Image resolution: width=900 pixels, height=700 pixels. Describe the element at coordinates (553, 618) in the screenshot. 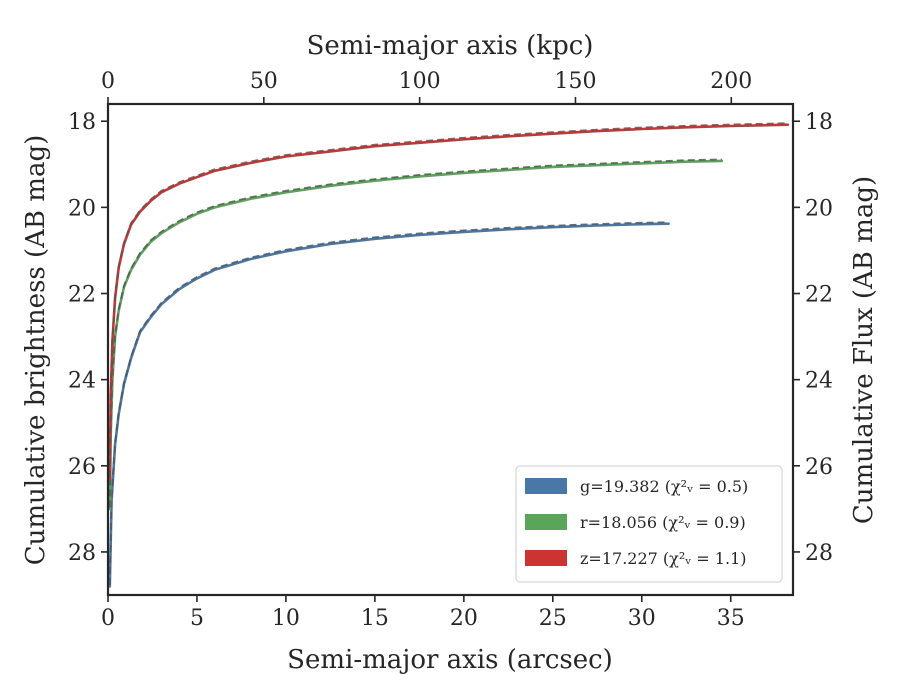

I see `x-tick-label: 25` at that location.